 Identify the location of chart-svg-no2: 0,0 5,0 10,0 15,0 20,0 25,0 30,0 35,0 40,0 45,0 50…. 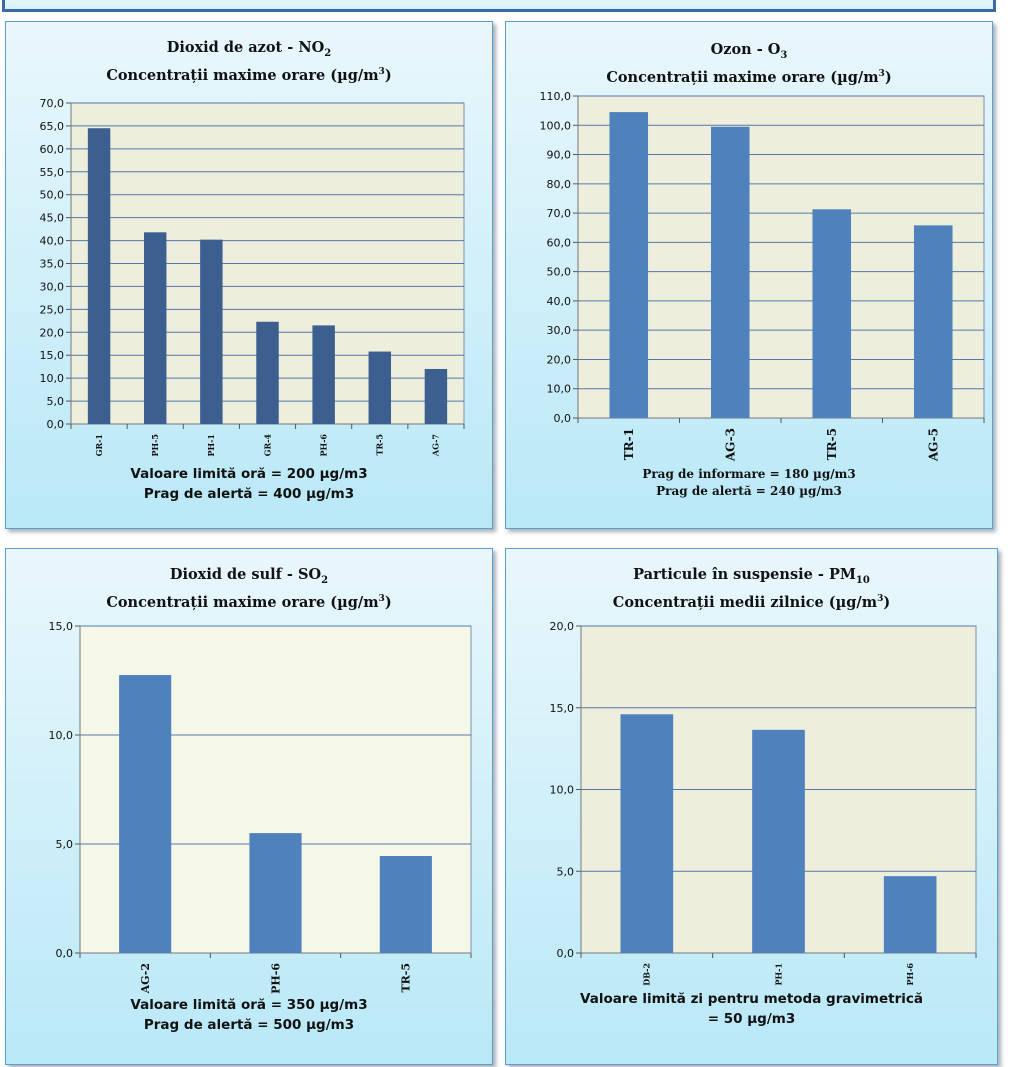
(252, 277).